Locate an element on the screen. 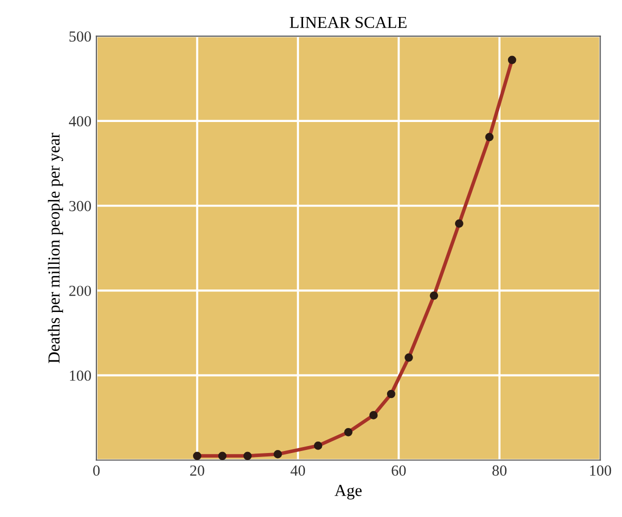  x-tick-label: 80 is located at coordinates (499, 470).